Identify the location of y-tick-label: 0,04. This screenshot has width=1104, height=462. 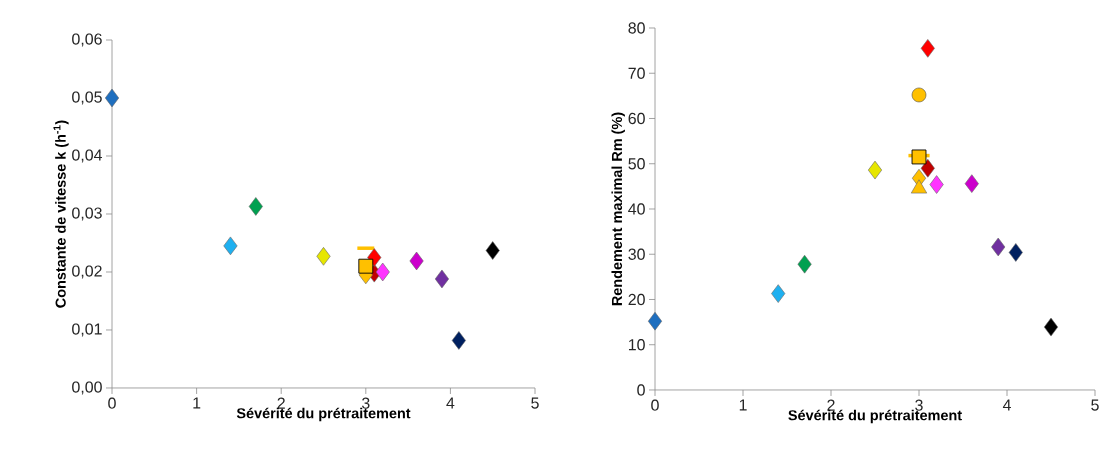
(87, 156).